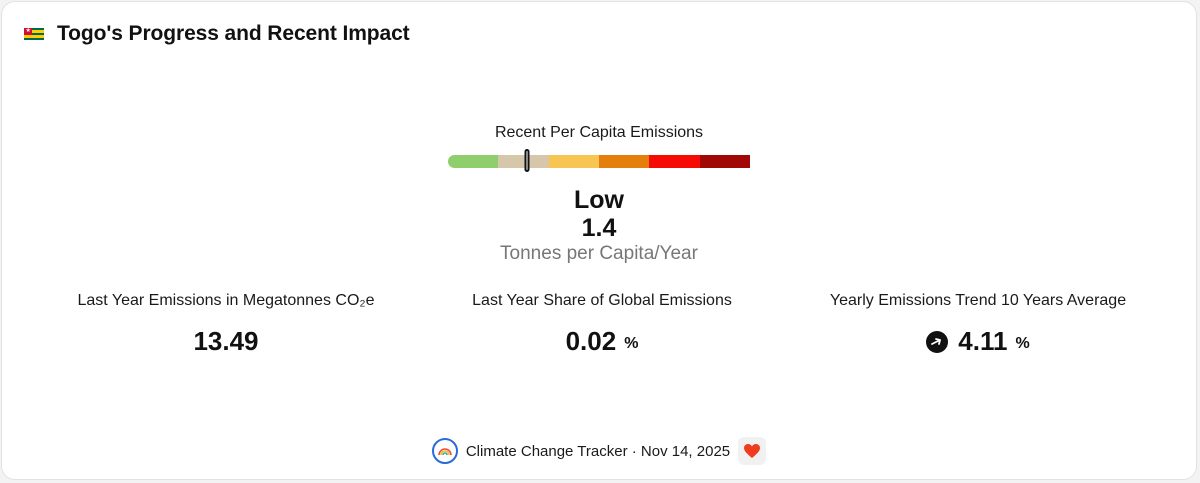  What do you see at coordinates (34, 34) in the screenshot?
I see `togo-flag-icon: ★` at bounding box center [34, 34].